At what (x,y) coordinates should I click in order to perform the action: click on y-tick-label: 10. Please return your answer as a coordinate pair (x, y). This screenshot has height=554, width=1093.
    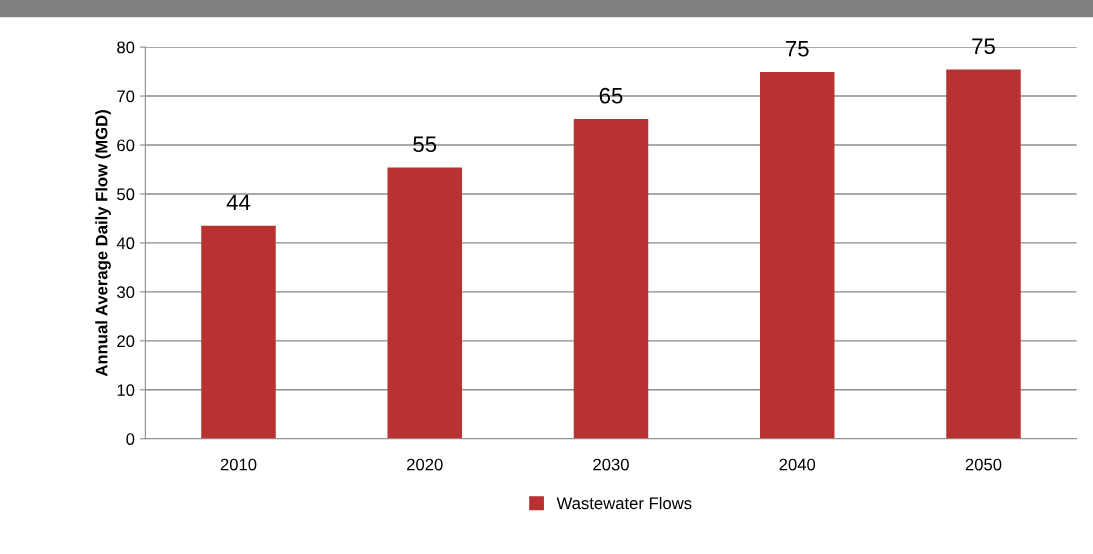
    Looking at the image, I should click on (126, 390).